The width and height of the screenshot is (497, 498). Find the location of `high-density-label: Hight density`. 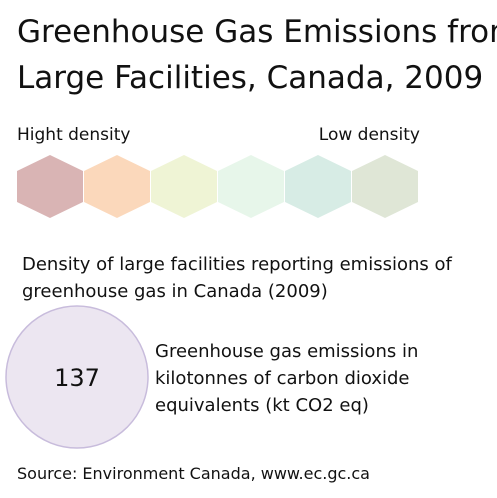

high-density-label: Hight density is located at coordinates (73, 135).